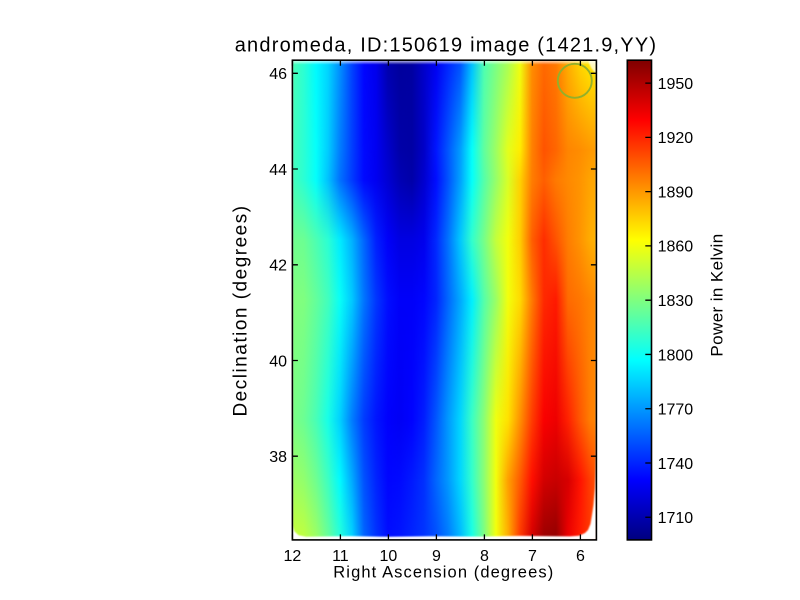 The height and width of the screenshot is (600, 800). What do you see at coordinates (278, 266) in the screenshot?
I see `svg-text: 42` at bounding box center [278, 266].